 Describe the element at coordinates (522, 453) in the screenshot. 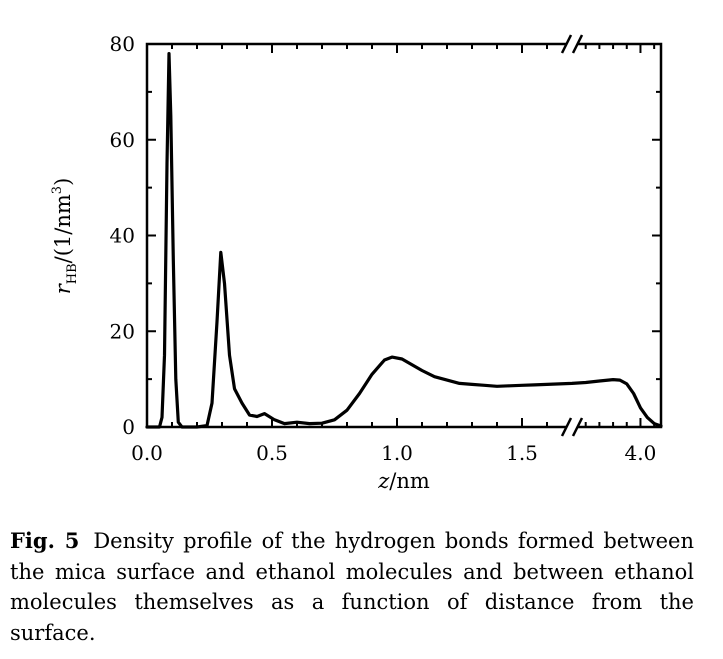

I see `x-tick-label: 1.5` at that location.